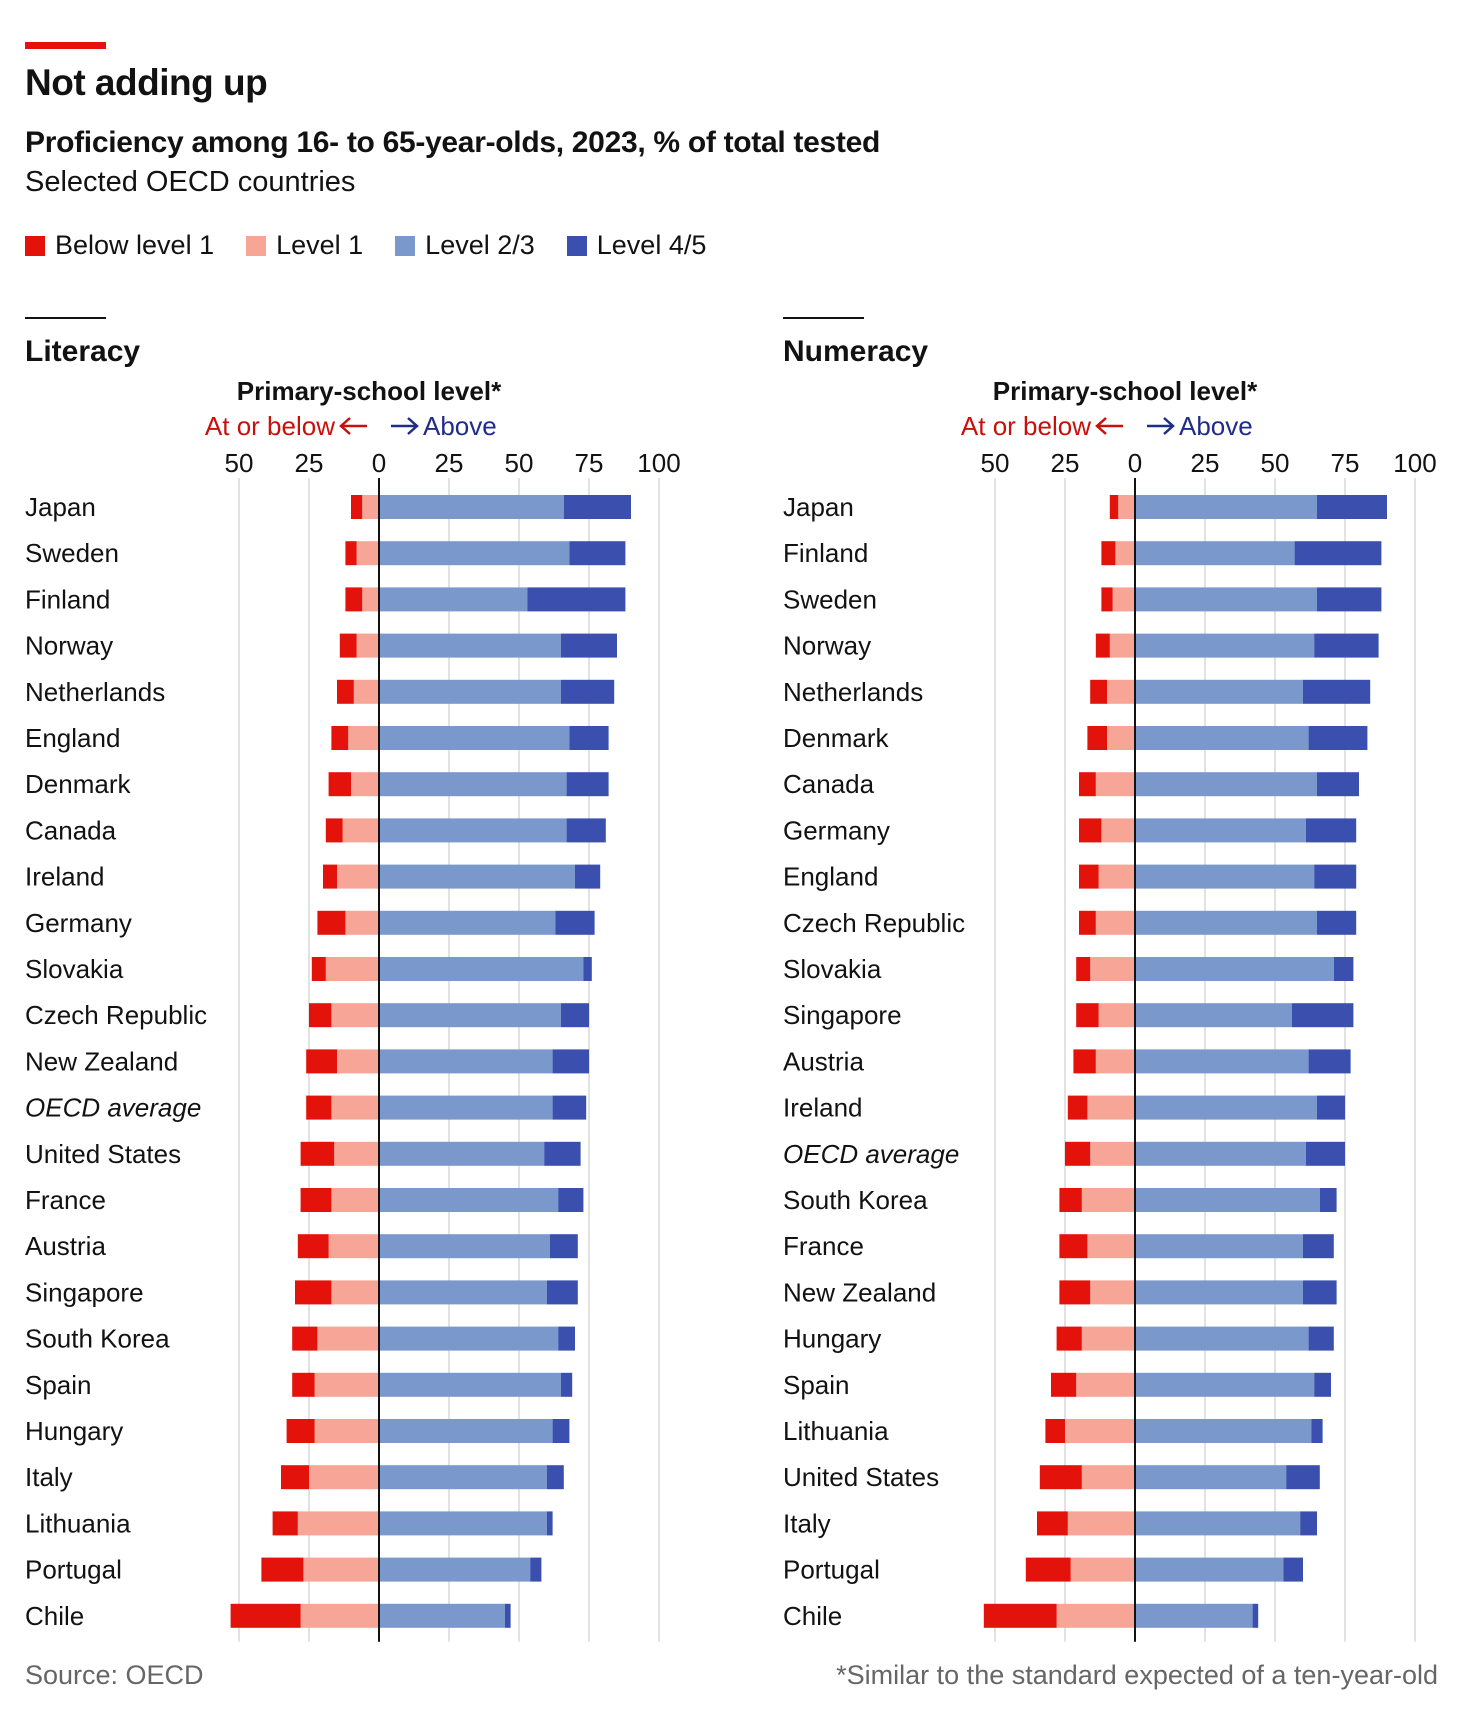 The height and width of the screenshot is (1722, 1466). I want to click on category-label: New Zealand, so click(859, 1292).